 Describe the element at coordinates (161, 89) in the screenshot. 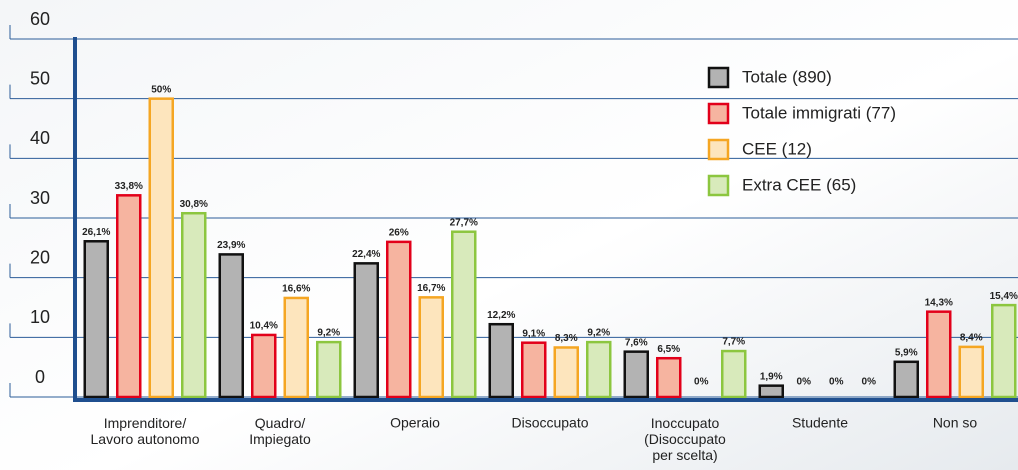

I see `value-label: 50%` at that location.